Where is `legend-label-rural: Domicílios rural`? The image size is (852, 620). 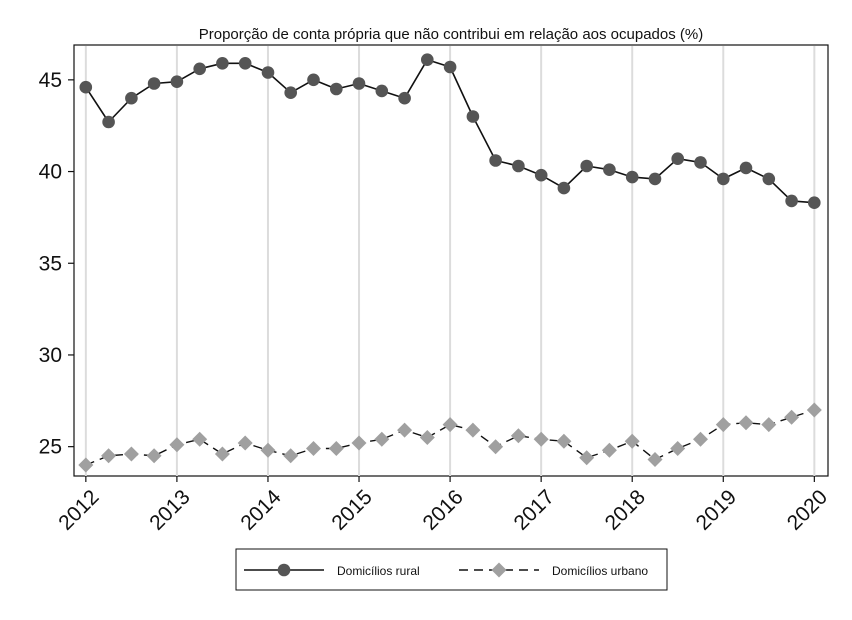 legend-label-rural: Domicílios rural is located at coordinates (378, 571).